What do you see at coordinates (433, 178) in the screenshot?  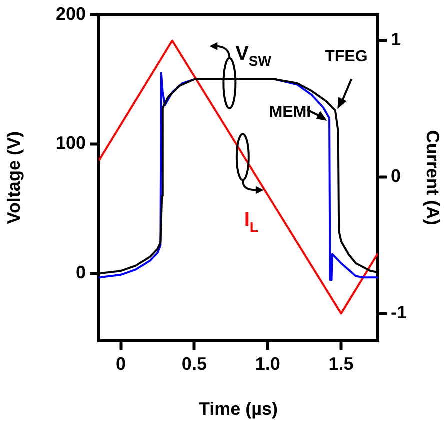 I see `y2-axis-title: Current (A)` at bounding box center [433, 178].